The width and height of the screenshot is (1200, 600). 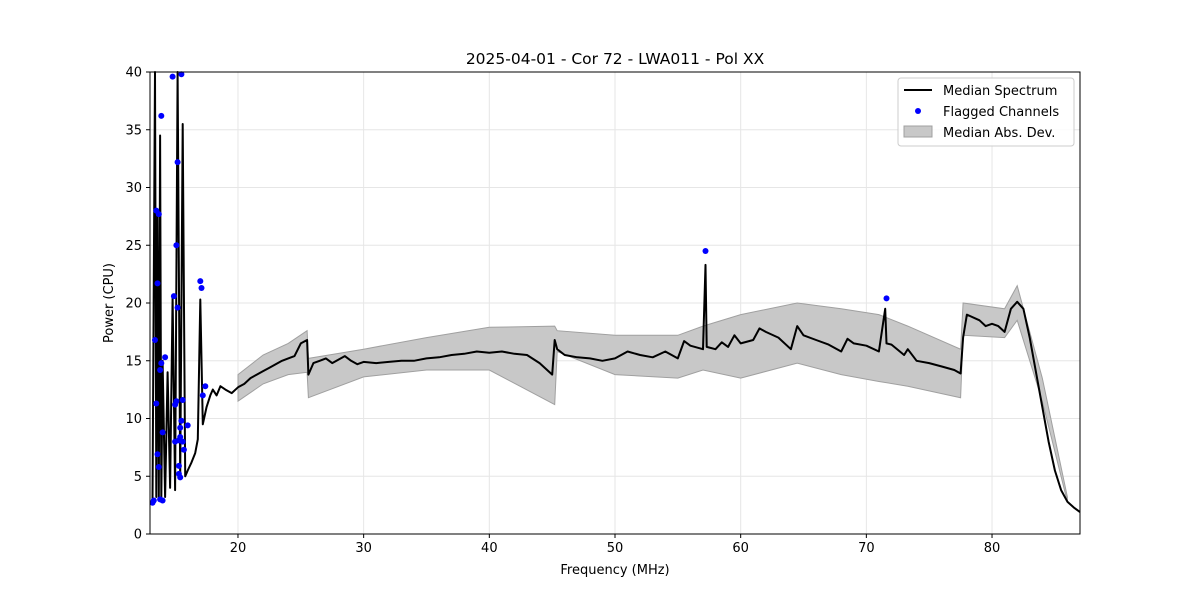 I want to click on y-tick-label: 25, so click(x=133, y=246).